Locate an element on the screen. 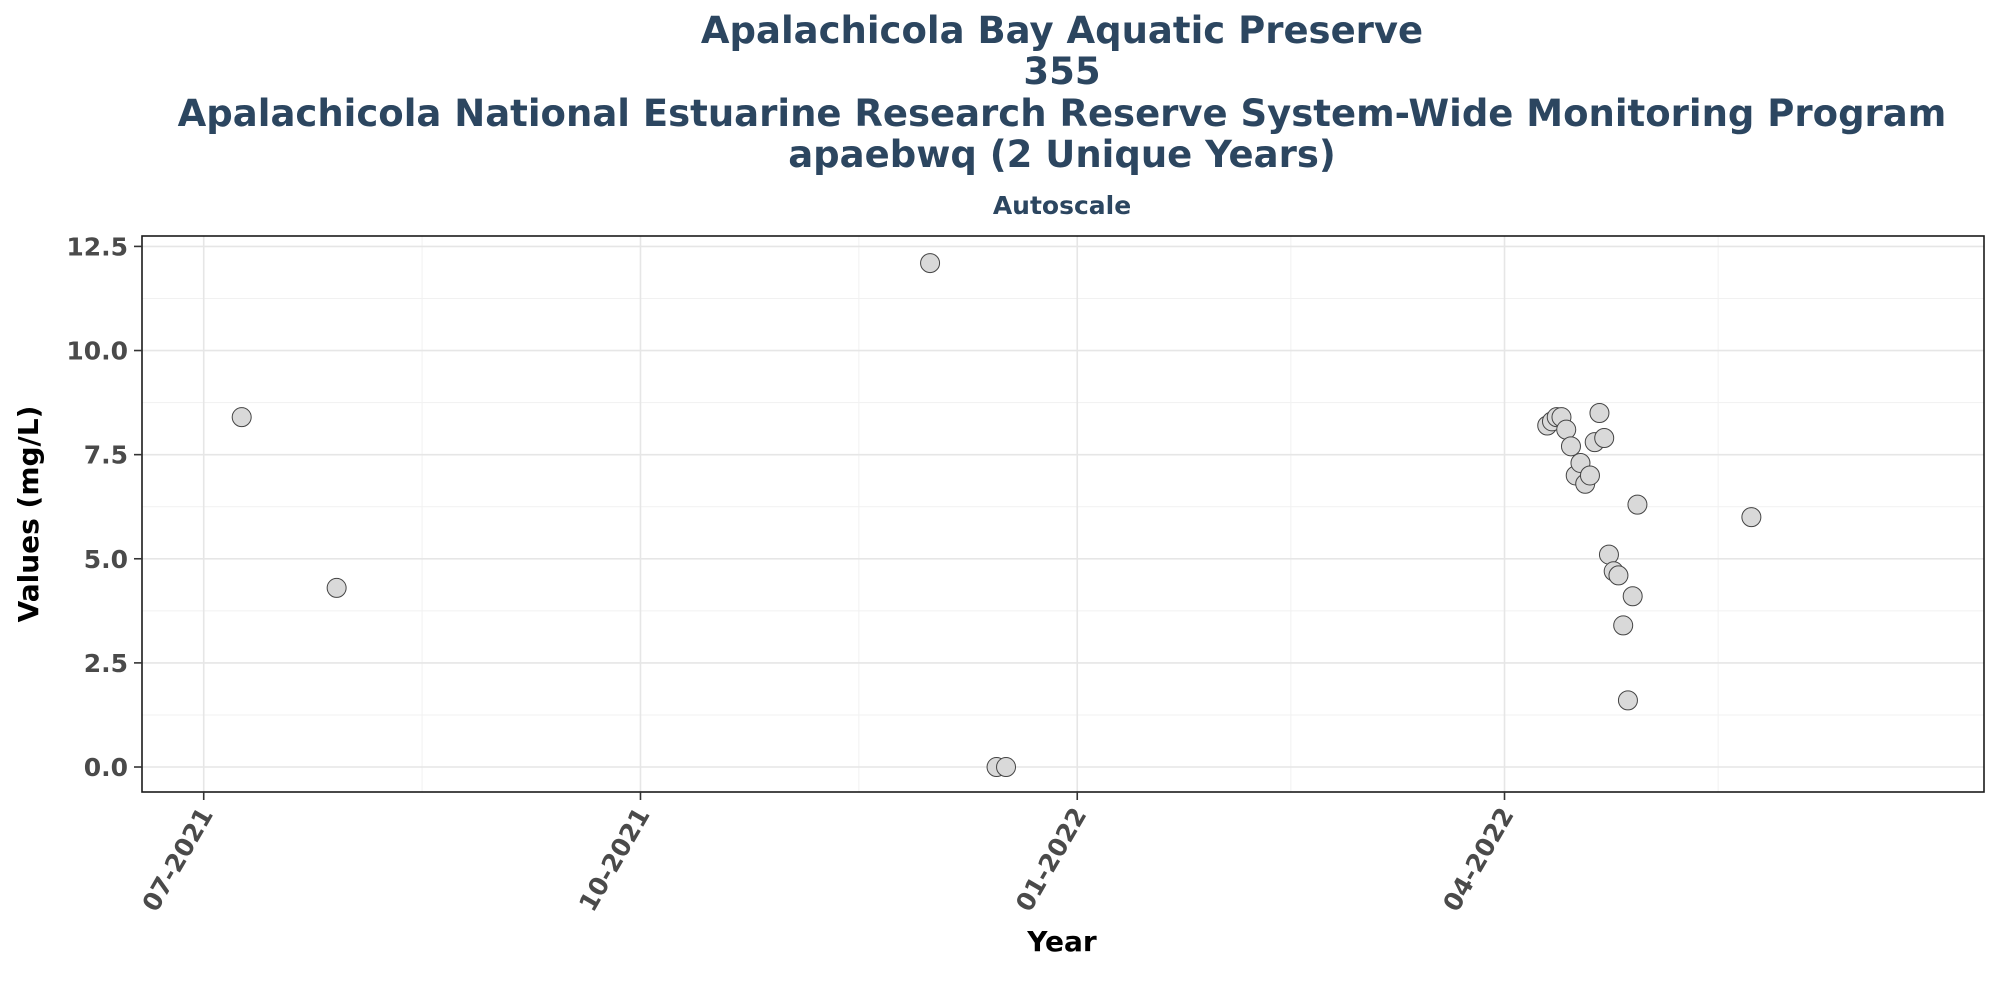 The image size is (2000, 1000). title-line: apaebwq (2 Unique Years) is located at coordinates (1062, 154).